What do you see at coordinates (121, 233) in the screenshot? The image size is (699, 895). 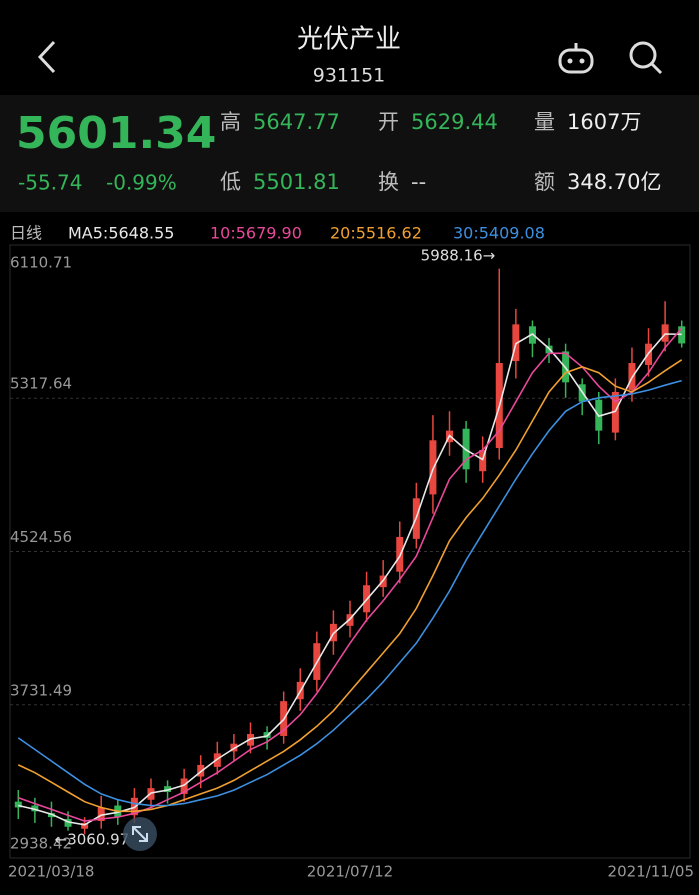 I see `legend-entry: MA5:5648.55` at bounding box center [121, 233].